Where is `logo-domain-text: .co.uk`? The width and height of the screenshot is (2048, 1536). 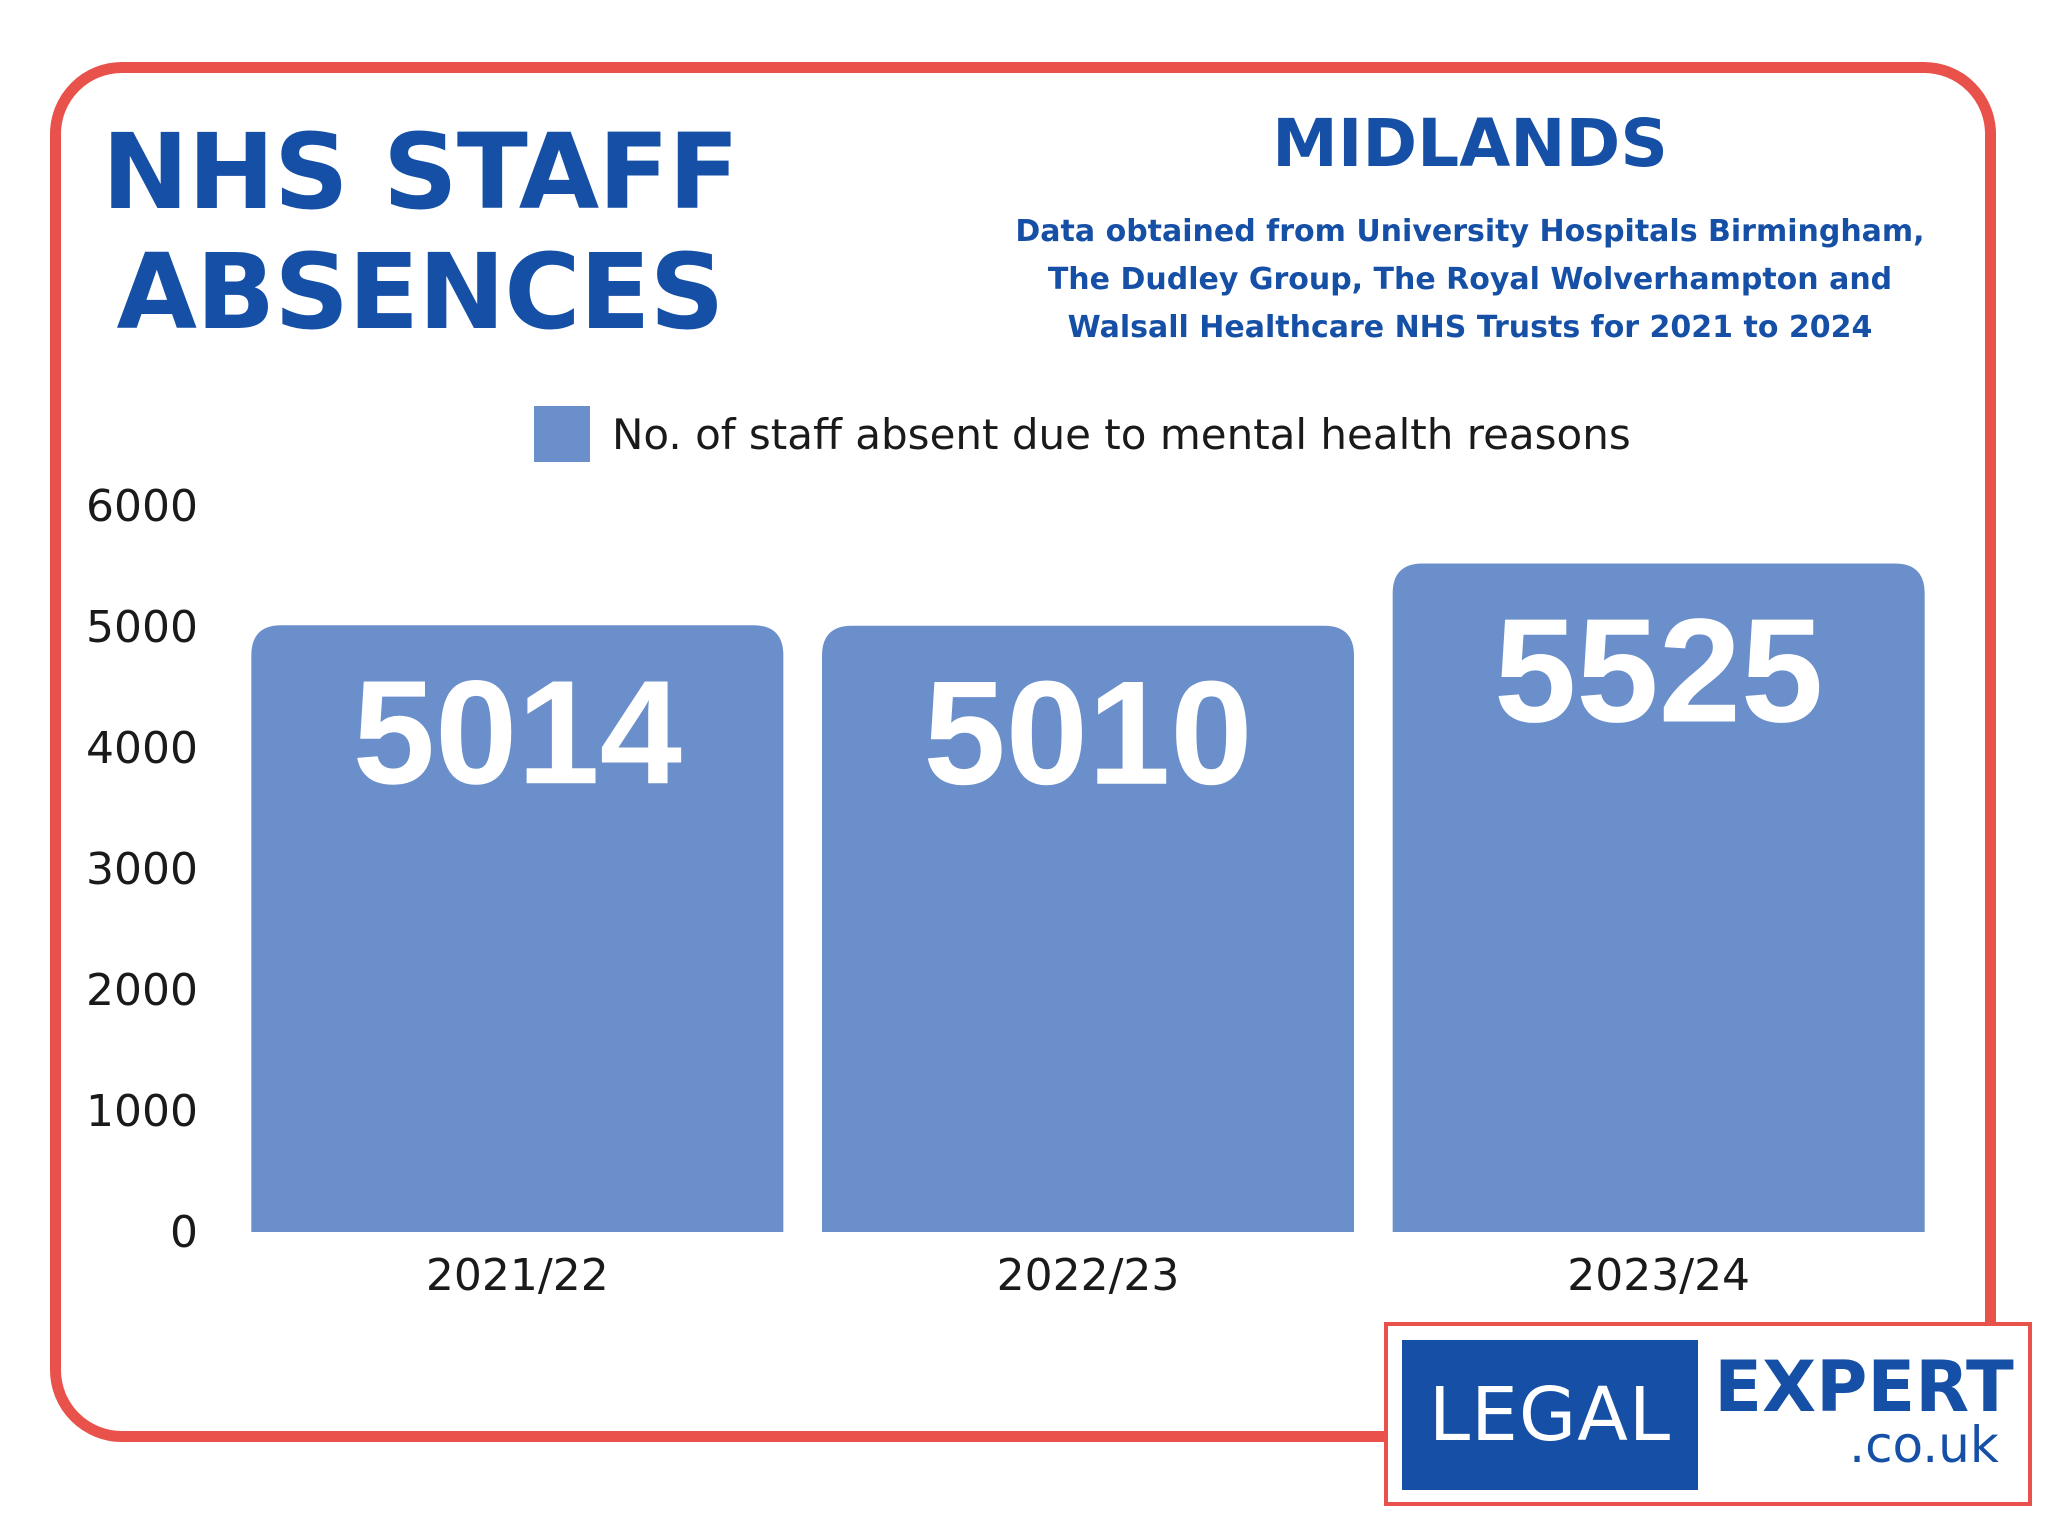
logo-domain-text: .co.uk is located at coordinates (1924, 1445).